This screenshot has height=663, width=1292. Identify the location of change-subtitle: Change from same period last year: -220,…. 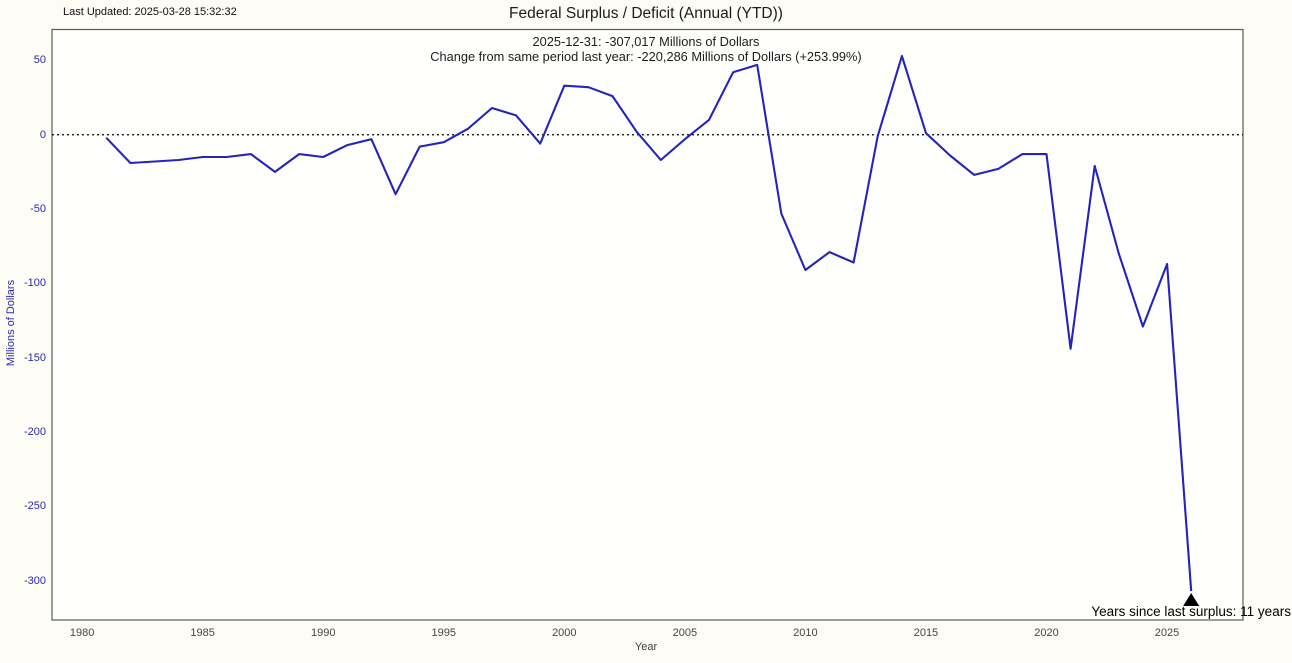
(646, 56).